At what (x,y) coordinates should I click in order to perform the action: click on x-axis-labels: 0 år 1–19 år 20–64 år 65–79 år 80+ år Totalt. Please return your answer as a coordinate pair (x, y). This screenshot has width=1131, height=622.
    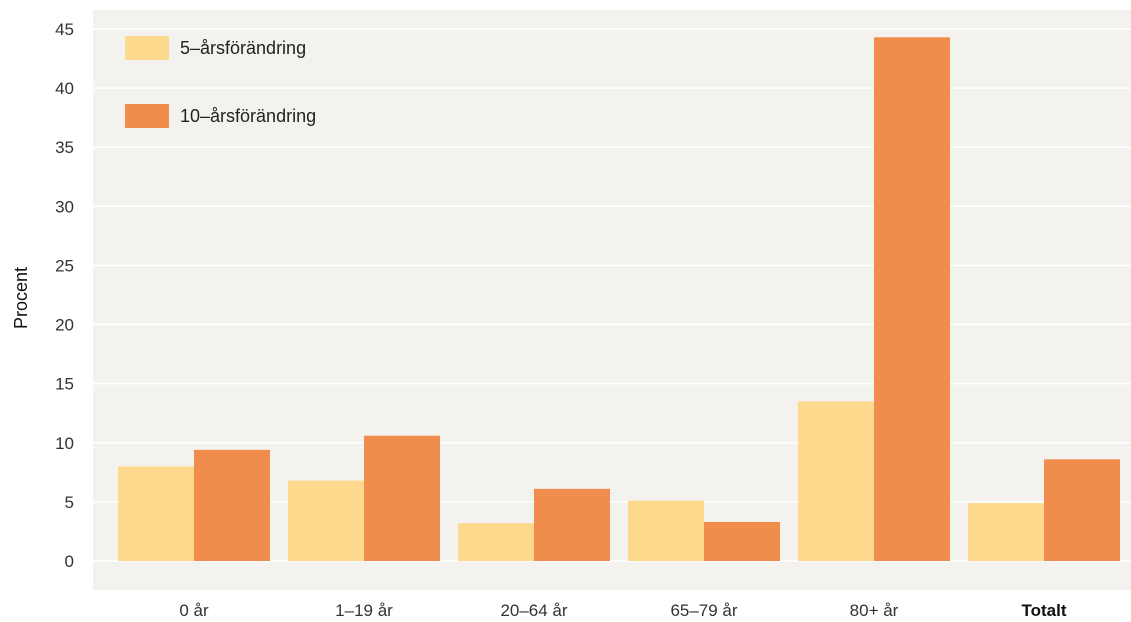
    Looking at the image, I should click on (622, 610).